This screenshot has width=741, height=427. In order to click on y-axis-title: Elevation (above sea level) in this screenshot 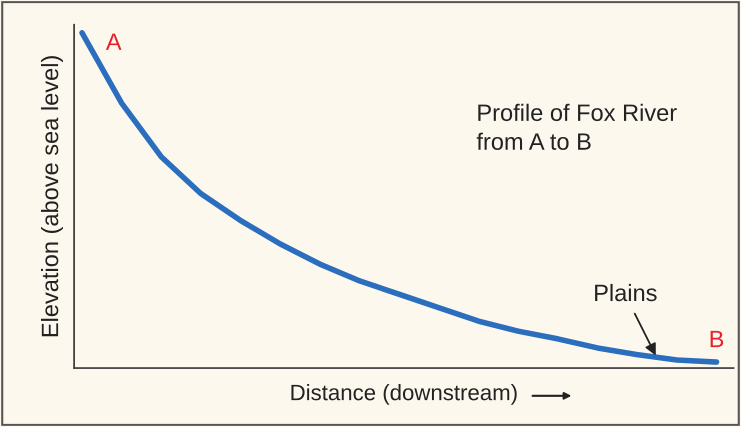, I will do `click(51, 196)`.